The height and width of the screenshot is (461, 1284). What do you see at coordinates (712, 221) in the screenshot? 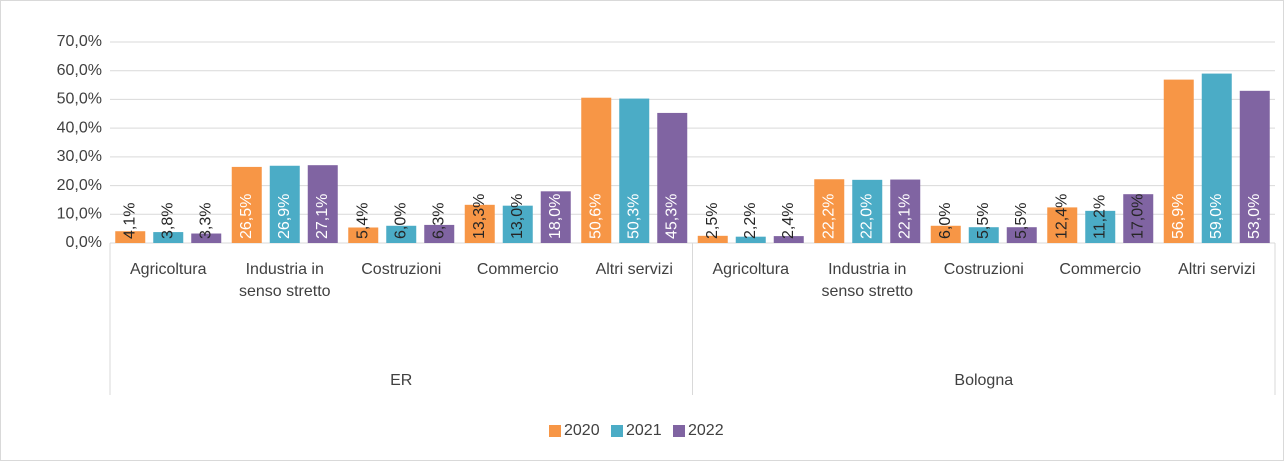
I see `data-label: 2,5%` at bounding box center [712, 221].